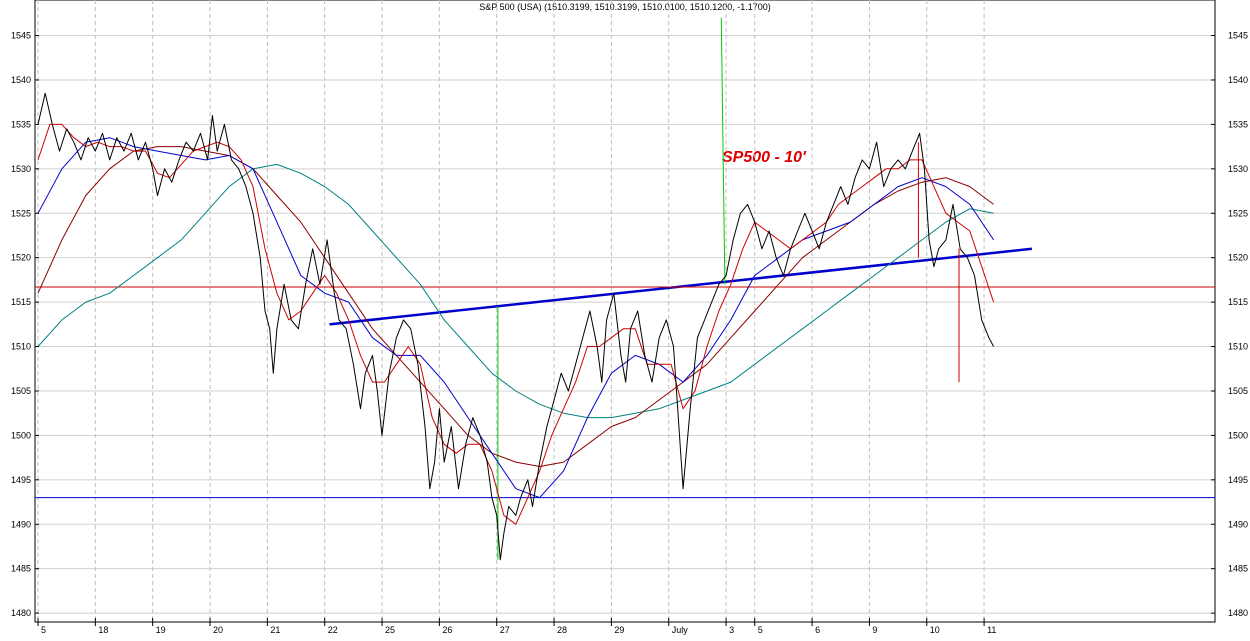 This screenshot has width=1250, height=641. I want to click on y-tick-label-right: 1525, so click(1238, 213).